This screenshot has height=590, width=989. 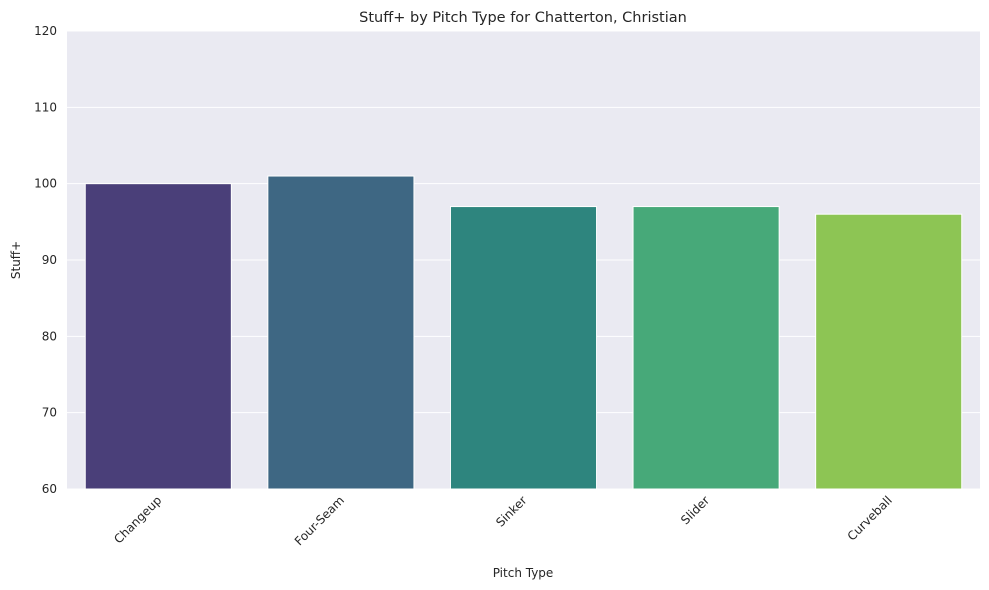 What do you see at coordinates (341, 332) in the screenshot?
I see `bar-four-seam` at bounding box center [341, 332].